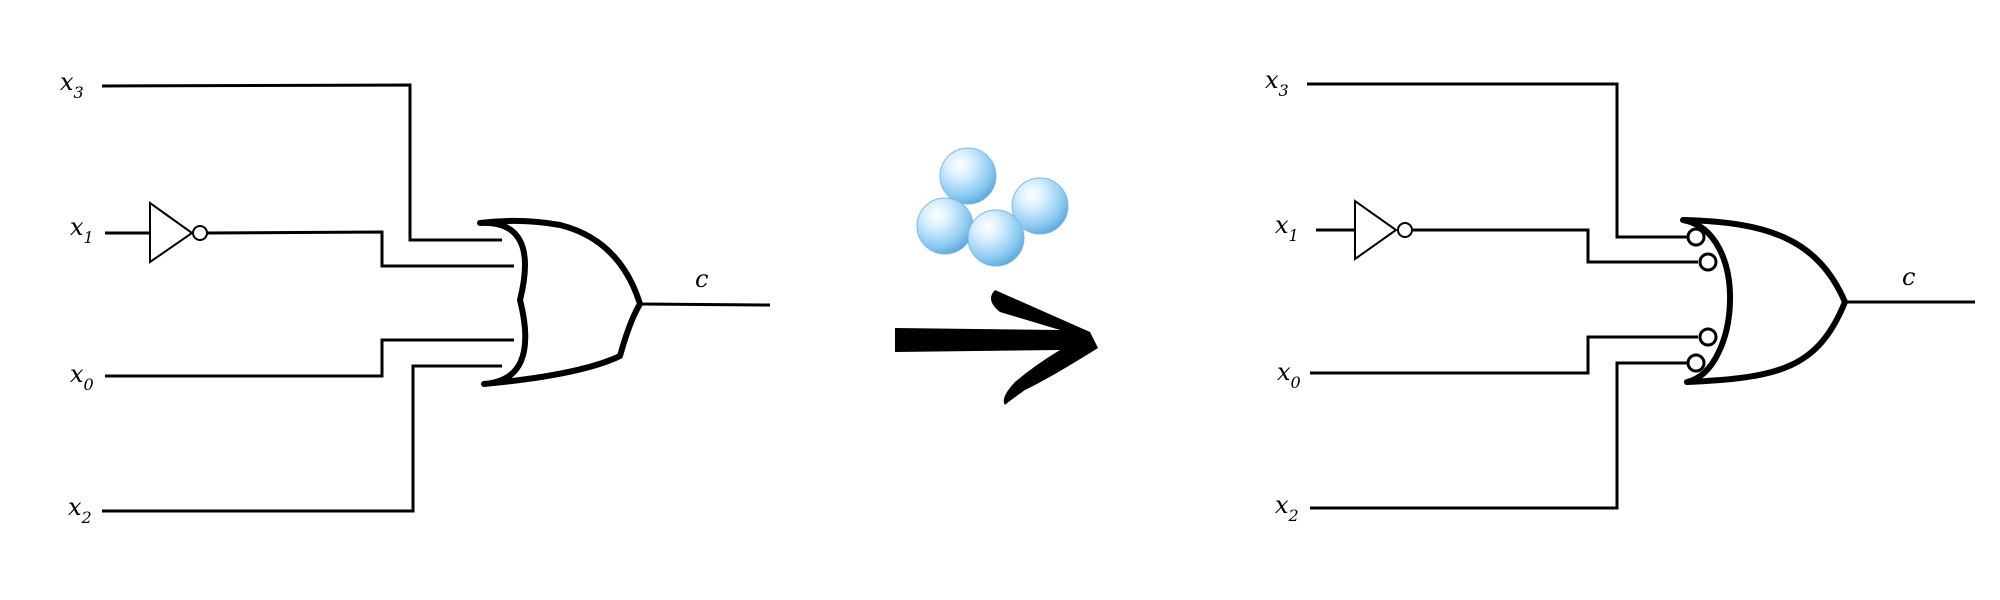 This screenshot has width=2000, height=600. I want to click on left-not-bubble, so click(200, 233).